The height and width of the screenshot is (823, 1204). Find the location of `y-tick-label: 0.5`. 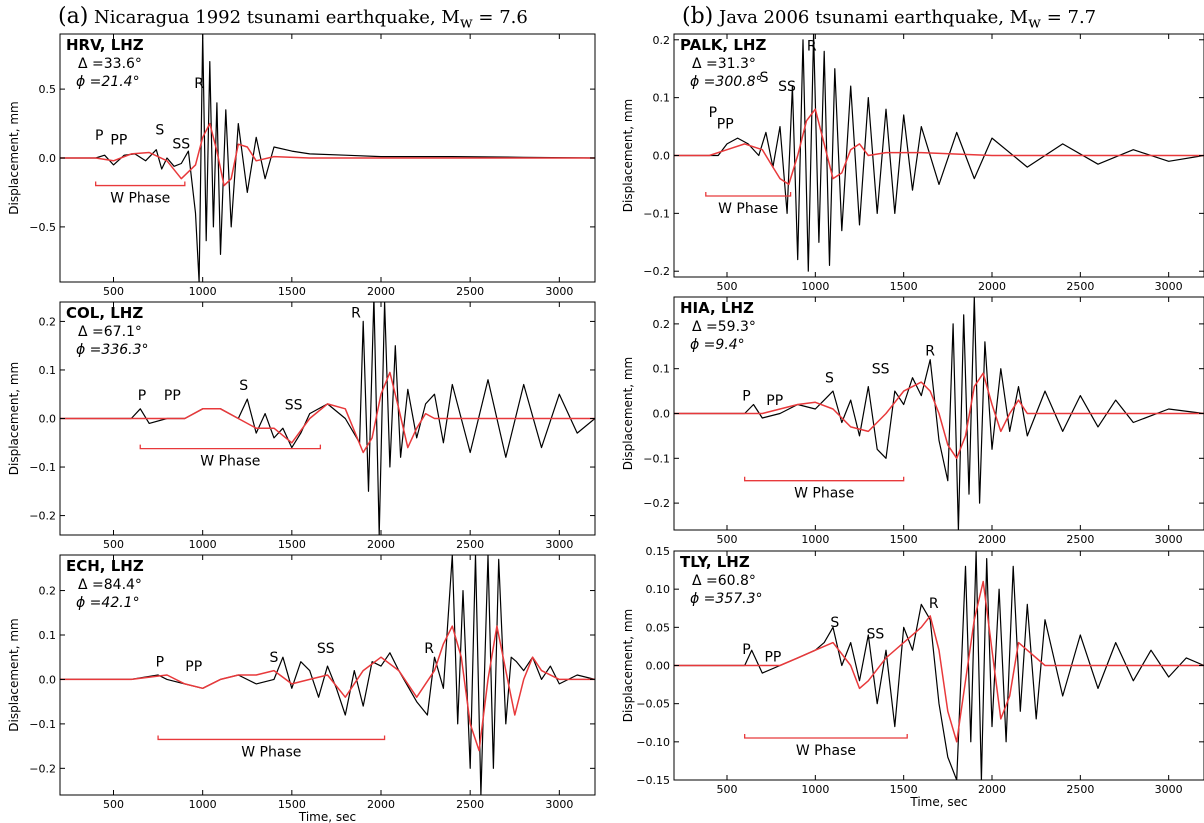

y-tick-label: 0.5 is located at coordinates (48, 89).